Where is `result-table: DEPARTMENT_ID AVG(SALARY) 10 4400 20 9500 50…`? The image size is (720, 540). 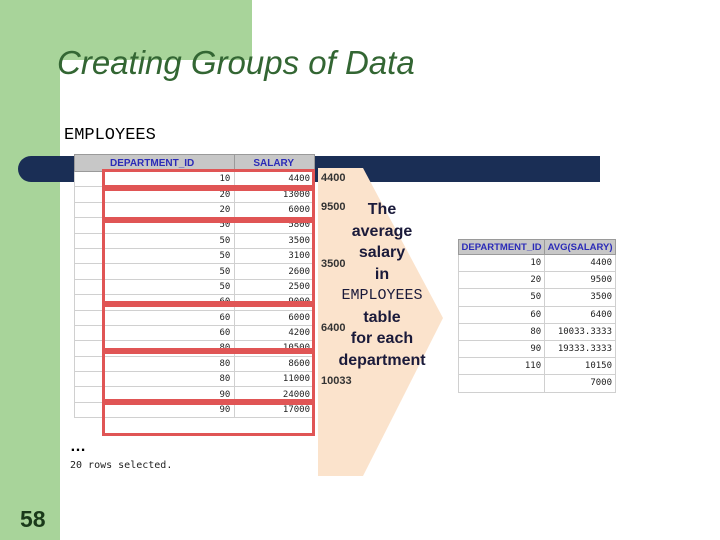
result-table: DEPARTMENT_ID AVG(SALARY) 10 4400 20 9500 50… is located at coordinates (536, 316).